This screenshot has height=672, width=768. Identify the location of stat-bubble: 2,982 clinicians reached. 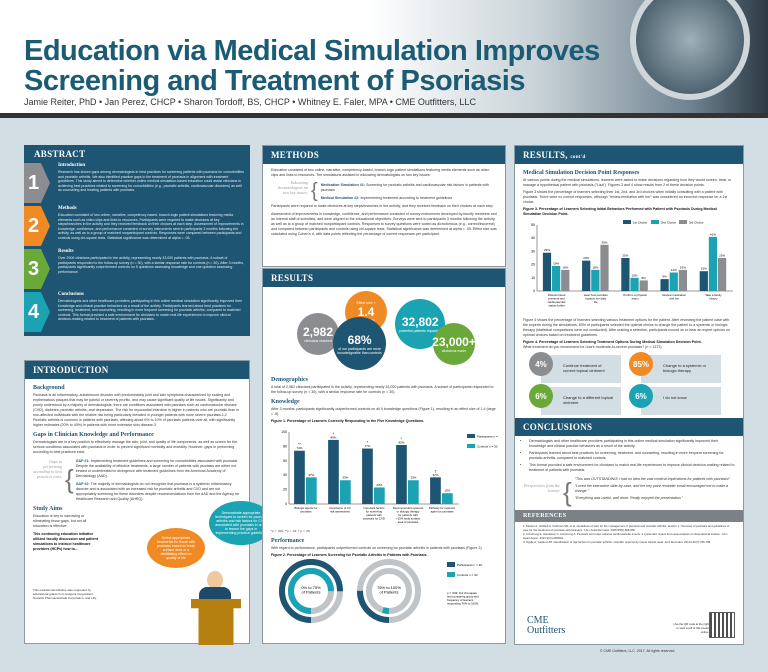
(318, 334).